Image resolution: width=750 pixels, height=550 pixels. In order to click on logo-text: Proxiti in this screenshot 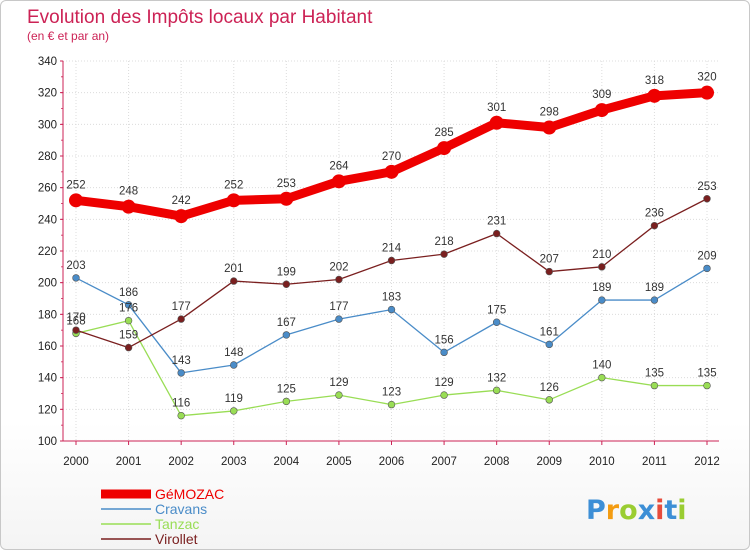, I will do `click(636, 510)`.